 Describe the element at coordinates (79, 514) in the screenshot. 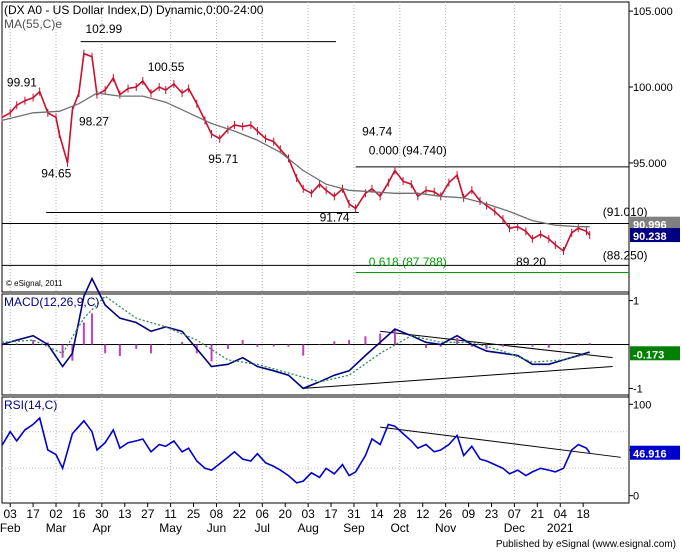

I see `x-tick-label: 16` at that location.